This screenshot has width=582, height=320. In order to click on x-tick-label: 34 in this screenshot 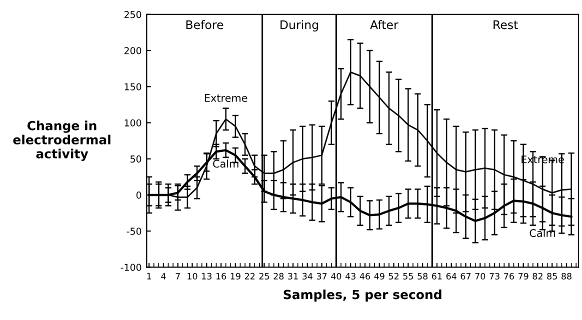, I will do `click(307, 276)`.